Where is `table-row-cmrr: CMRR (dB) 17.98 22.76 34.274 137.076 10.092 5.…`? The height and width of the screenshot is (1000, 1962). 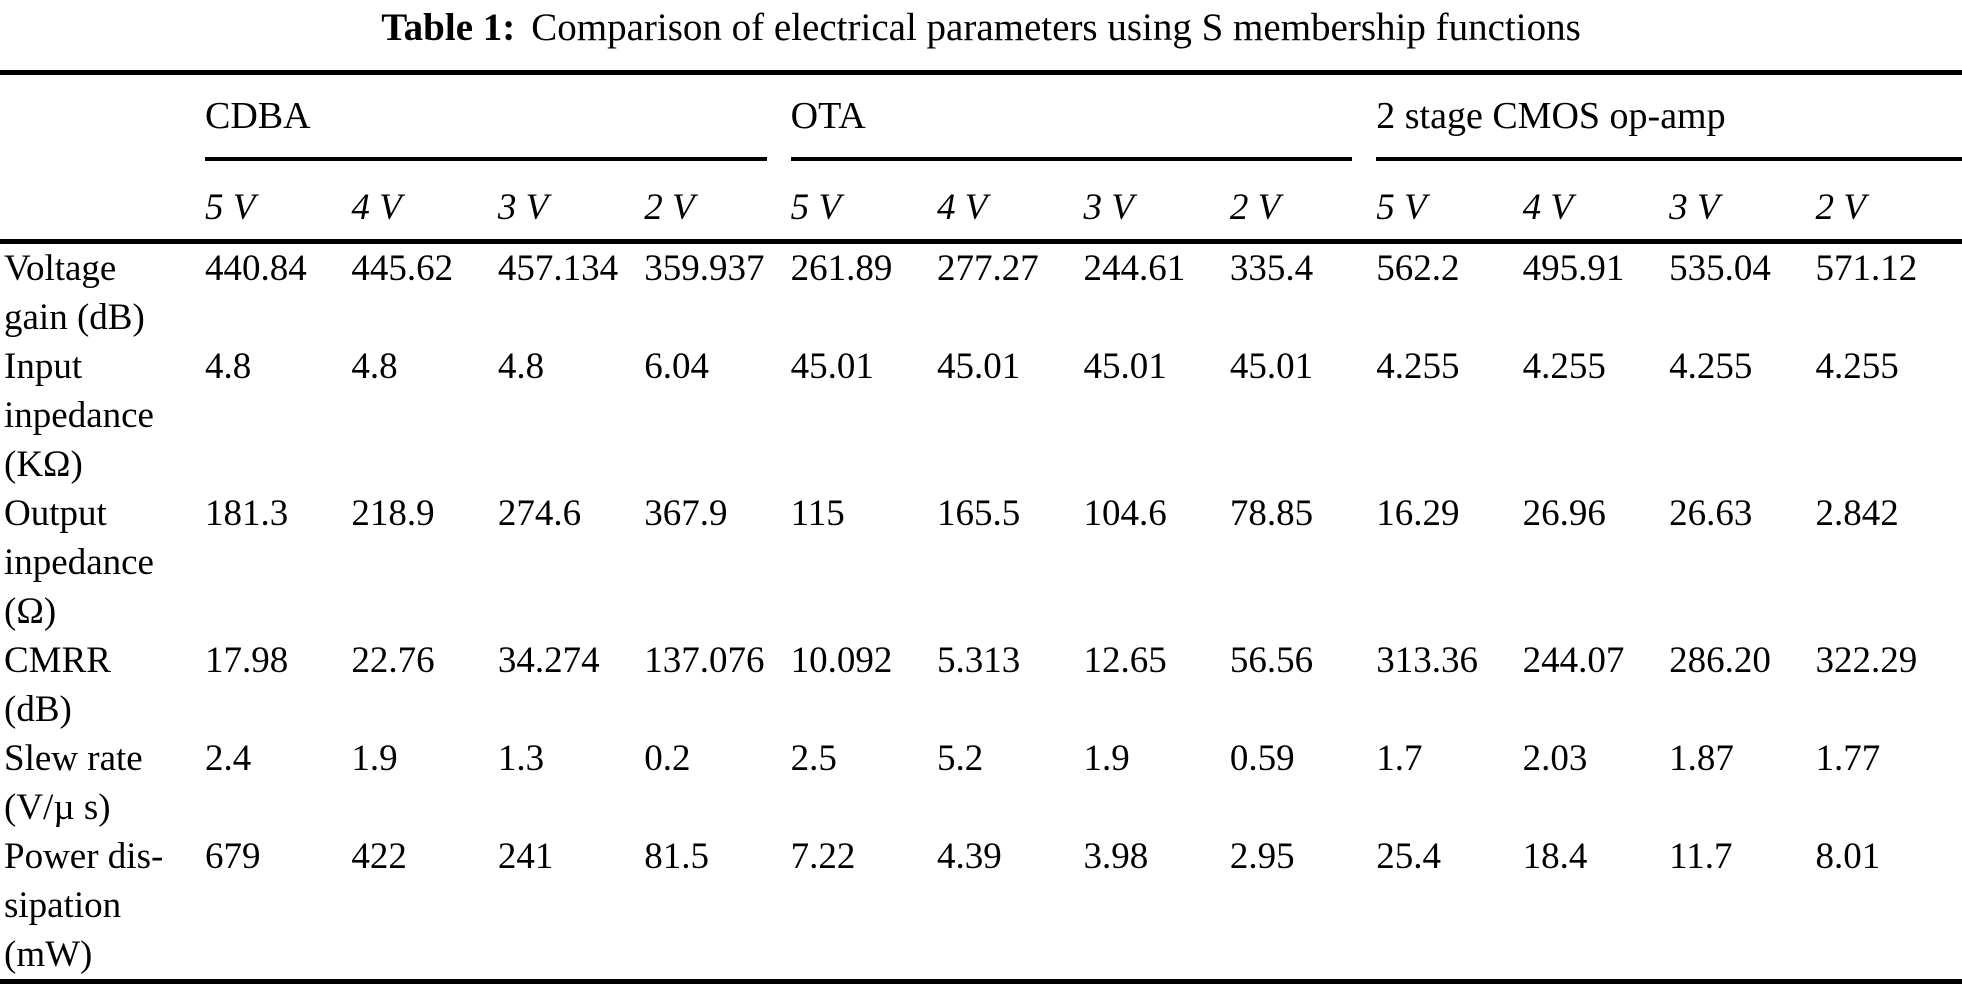 table-row-cmrr: CMRR (dB) 17.98 22.76 34.274 137.076 10.092 5.… is located at coordinates (981, 685).